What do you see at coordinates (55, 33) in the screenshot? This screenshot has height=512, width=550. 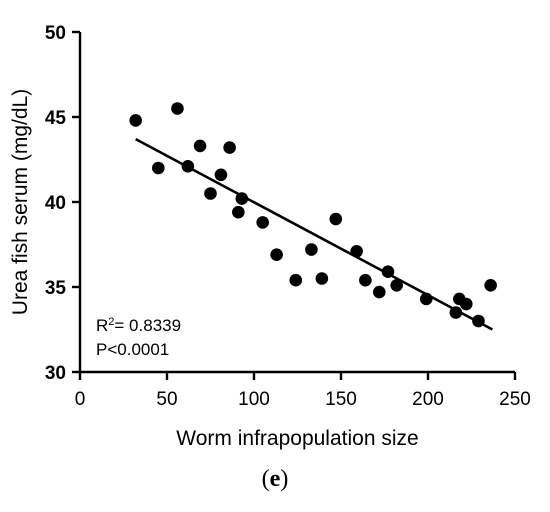 I see `y-tick-label: 50` at bounding box center [55, 33].